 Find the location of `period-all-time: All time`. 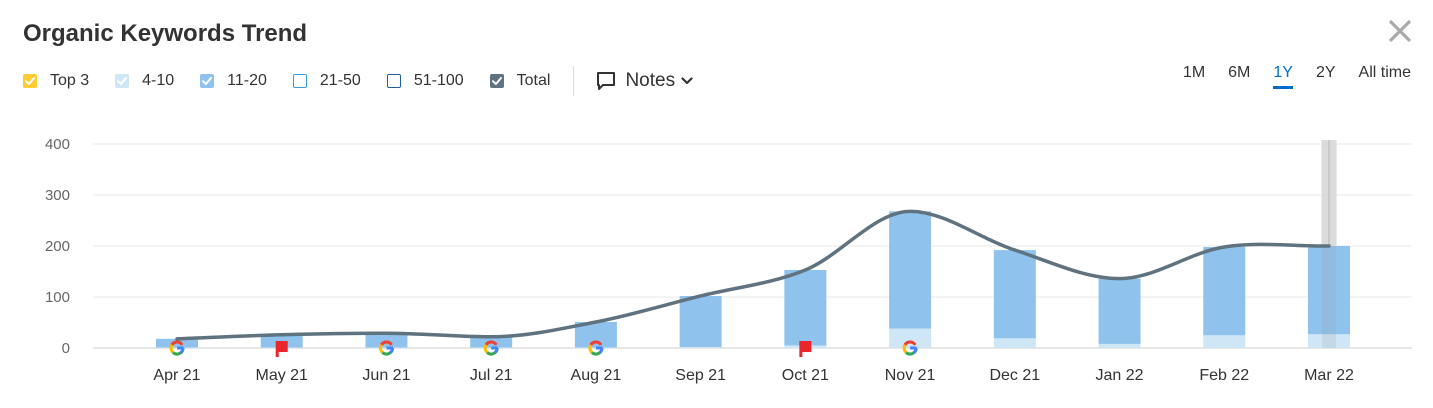

period-all-time: All time is located at coordinates (1384, 72).